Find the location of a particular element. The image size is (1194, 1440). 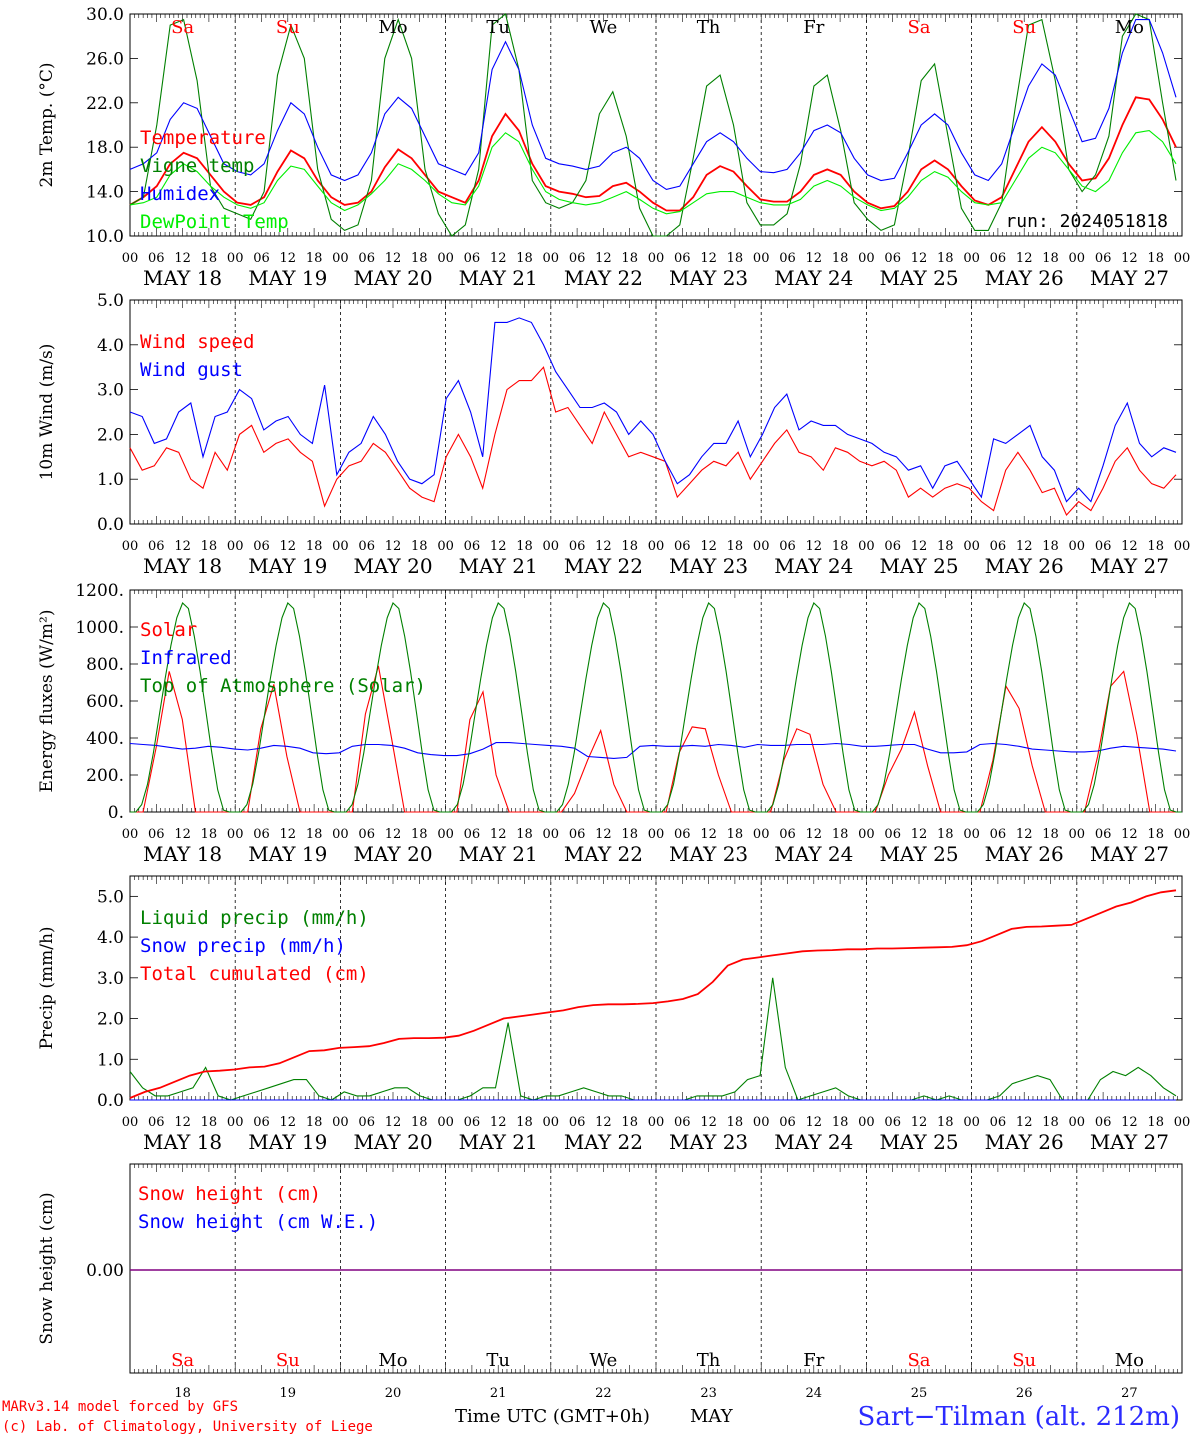

weekday-label-top: Fr is located at coordinates (813, 27).